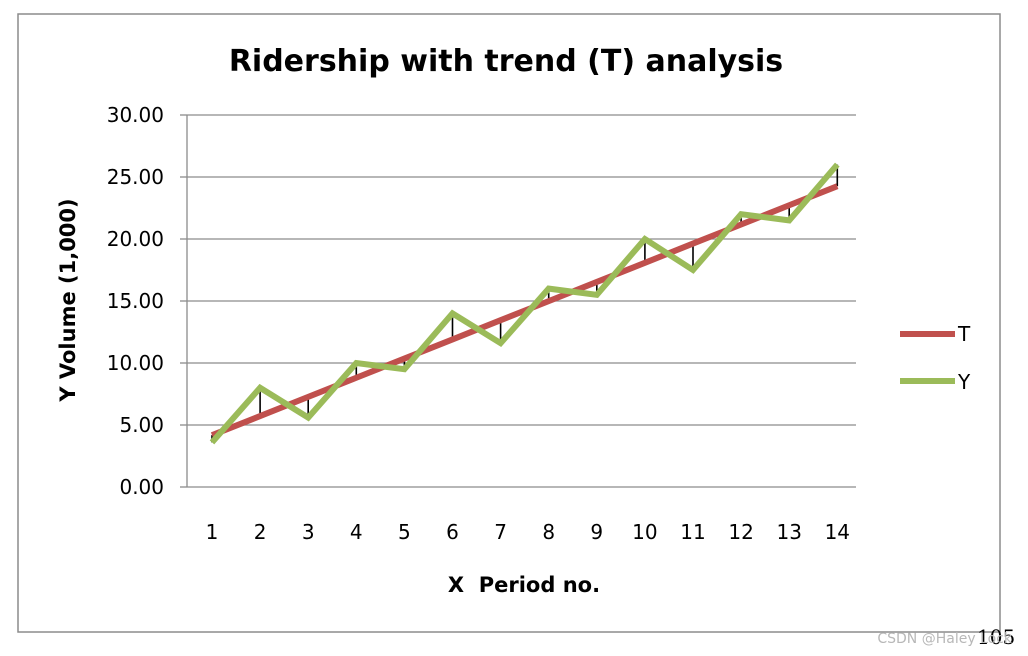 This screenshot has height=656, width=1028. I want to click on y-tick-label: 5.00, so click(141, 425).